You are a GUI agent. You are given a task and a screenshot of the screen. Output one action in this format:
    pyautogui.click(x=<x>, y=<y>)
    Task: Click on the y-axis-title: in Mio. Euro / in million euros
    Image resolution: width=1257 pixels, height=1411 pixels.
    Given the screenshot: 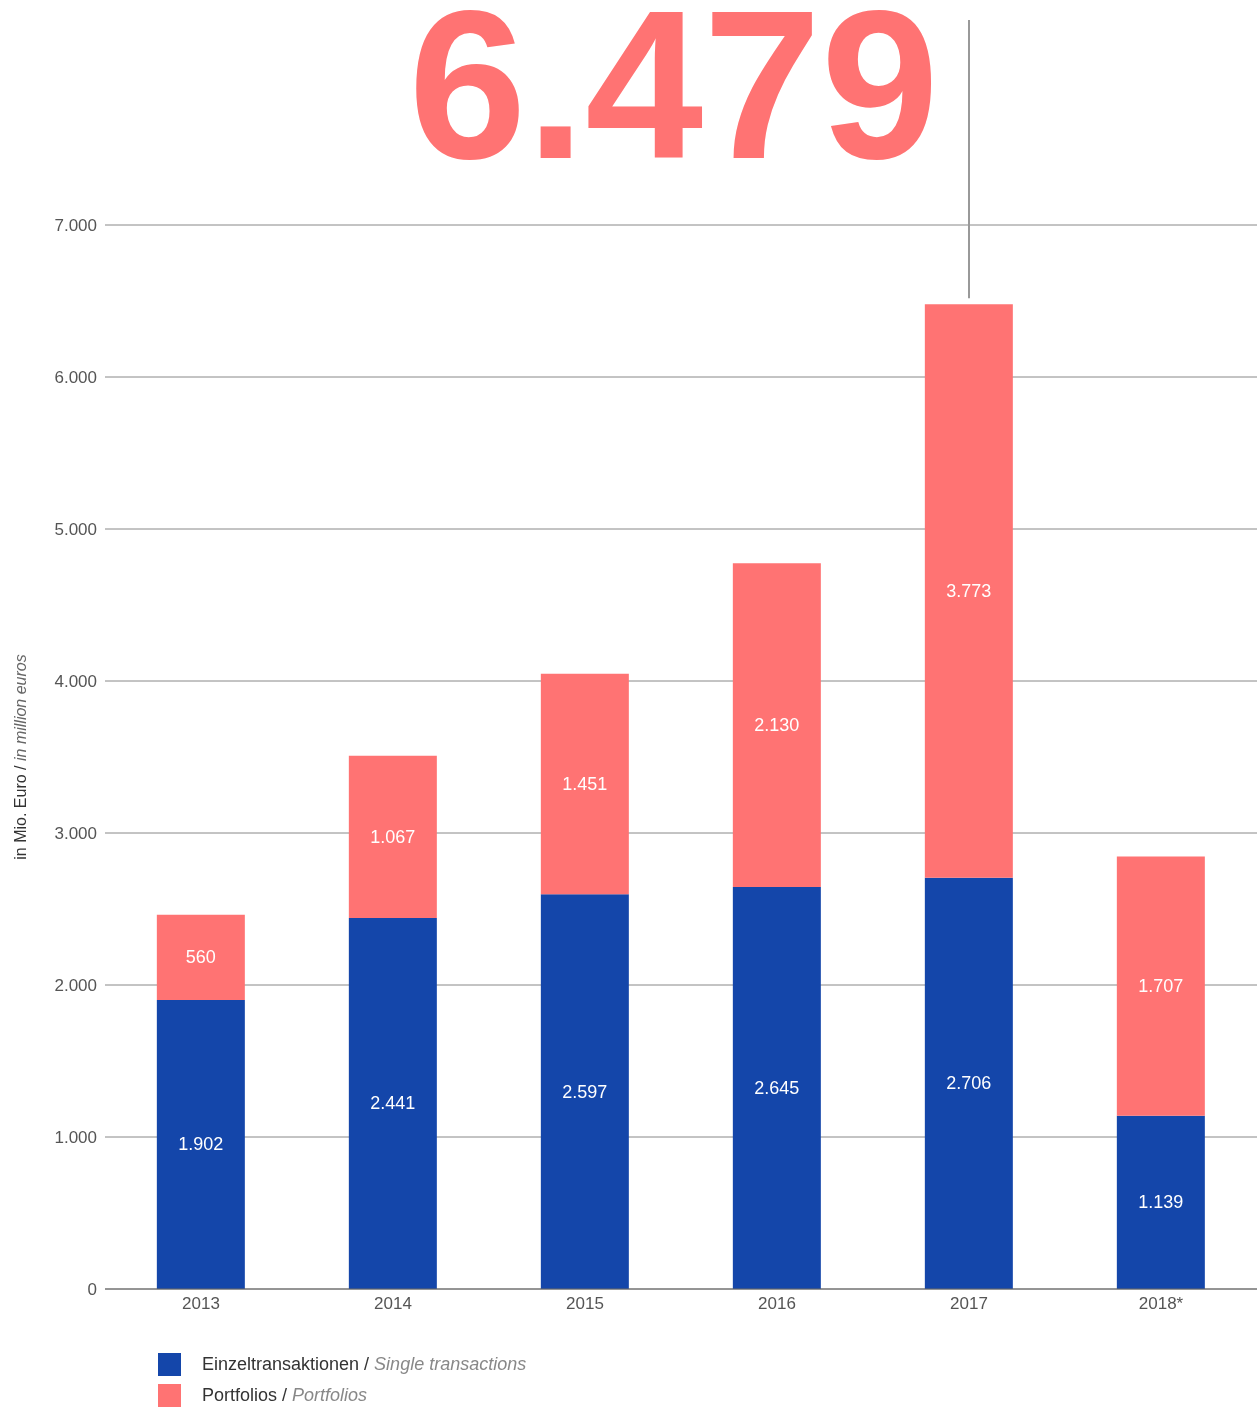 What is the action you would take?
    pyautogui.click(x=20, y=757)
    